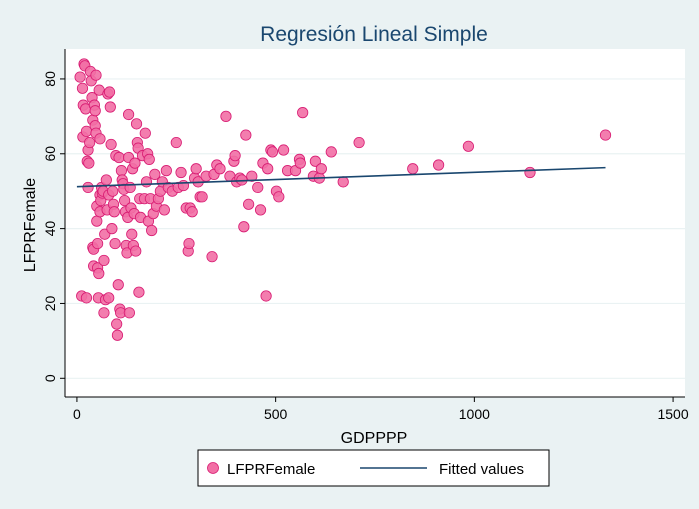 Image resolution: width=699 pixels, height=509 pixels. What do you see at coordinates (374, 438) in the screenshot?
I see `x-axis-label: GDPPPP` at bounding box center [374, 438].